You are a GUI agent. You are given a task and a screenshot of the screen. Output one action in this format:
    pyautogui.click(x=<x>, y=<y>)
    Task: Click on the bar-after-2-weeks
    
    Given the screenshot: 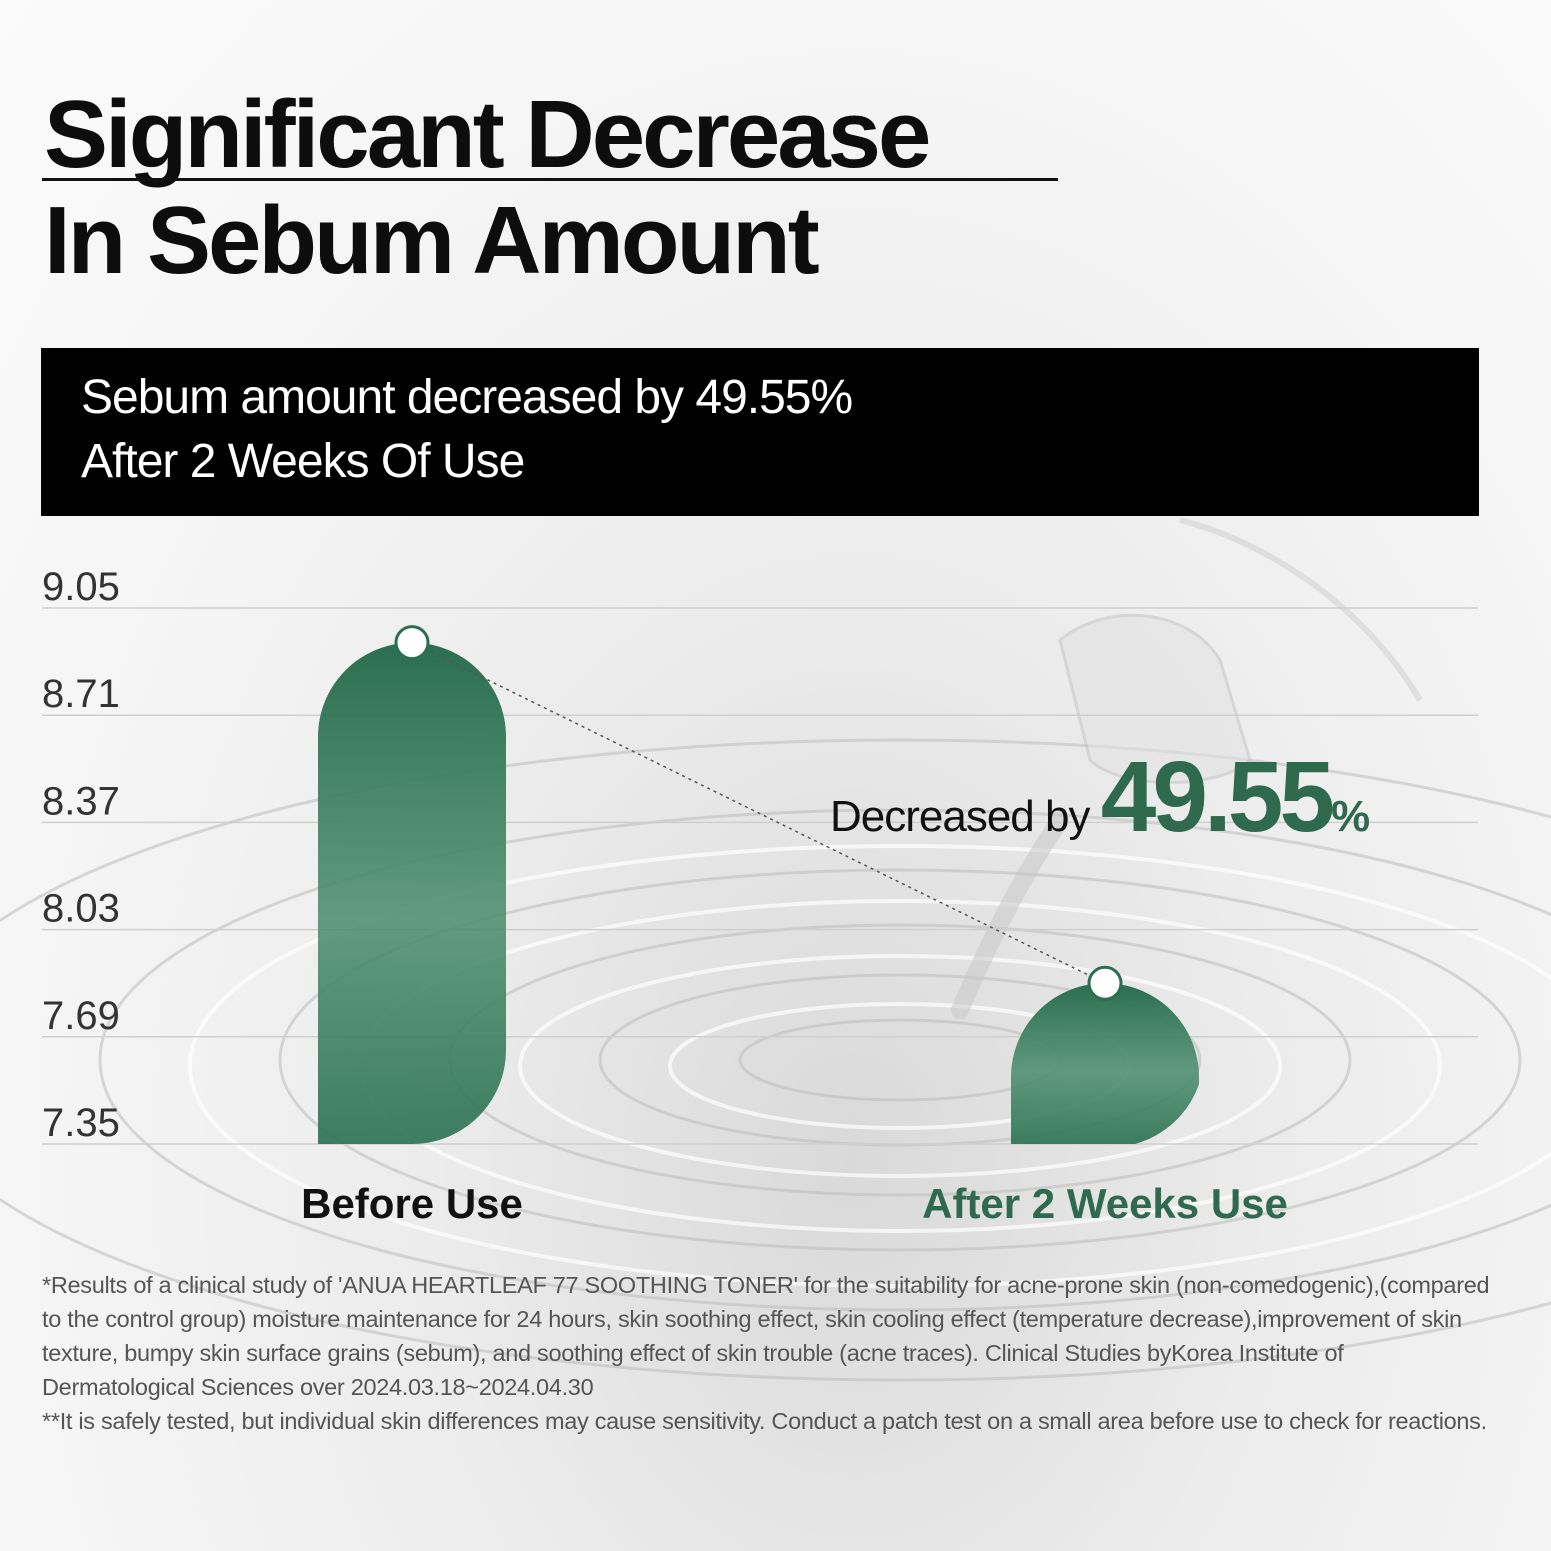 What is the action you would take?
    pyautogui.click(x=1105, y=1063)
    